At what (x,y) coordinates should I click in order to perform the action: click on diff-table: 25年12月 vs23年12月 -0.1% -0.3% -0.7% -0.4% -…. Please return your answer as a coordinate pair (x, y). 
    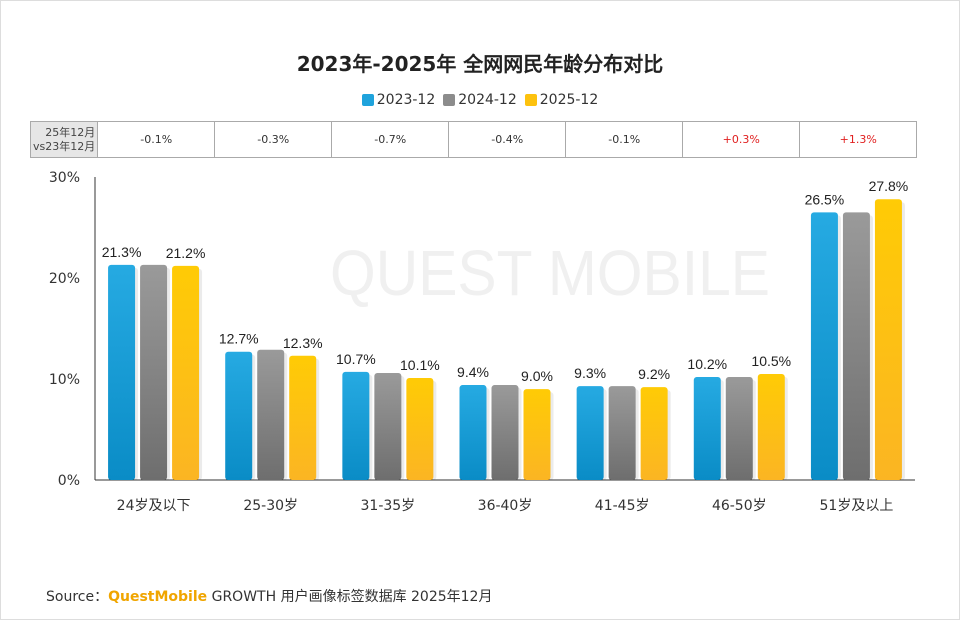
    Looking at the image, I should click on (473, 139).